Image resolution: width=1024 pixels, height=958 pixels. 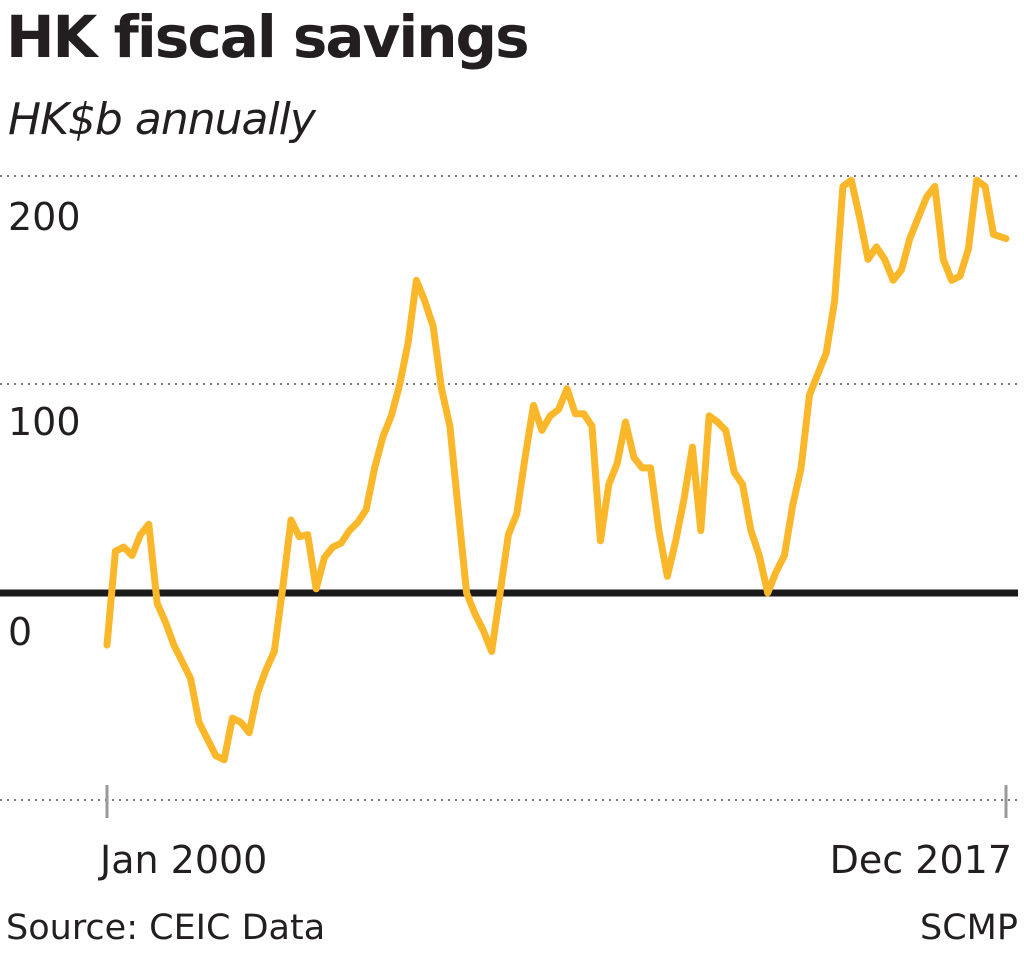 I want to click on y-tick-label-0: 0, so click(x=20, y=632).